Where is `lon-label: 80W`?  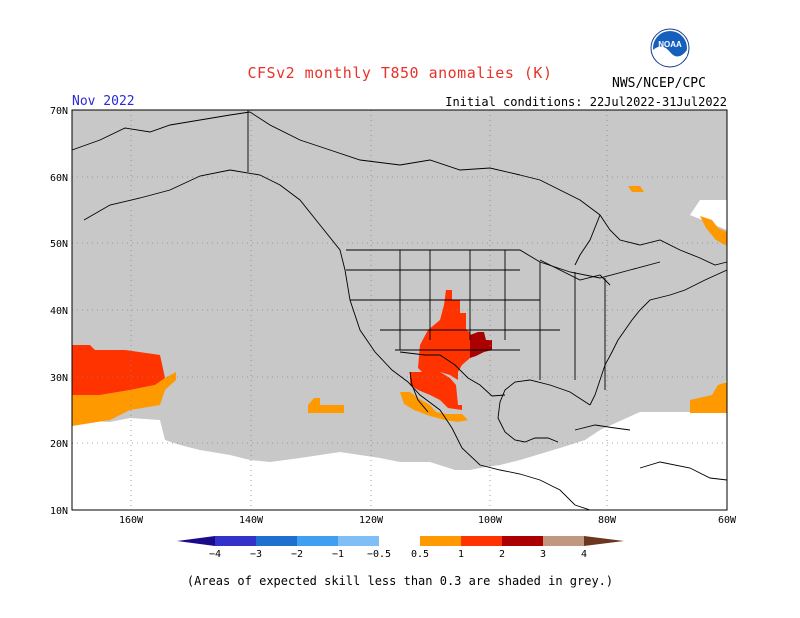 lon-label: 80W is located at coordinates (607, 520).